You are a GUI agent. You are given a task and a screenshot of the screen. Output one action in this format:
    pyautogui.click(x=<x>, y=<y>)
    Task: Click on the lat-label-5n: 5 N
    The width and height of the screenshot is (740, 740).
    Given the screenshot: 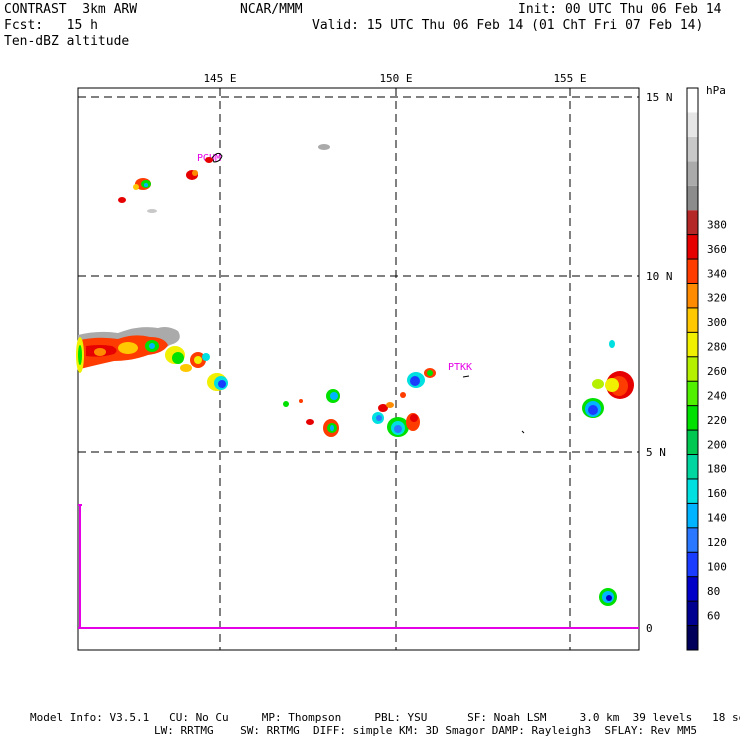 What is the action you would take?
    pyautogui.click(x=656, y=452)
    